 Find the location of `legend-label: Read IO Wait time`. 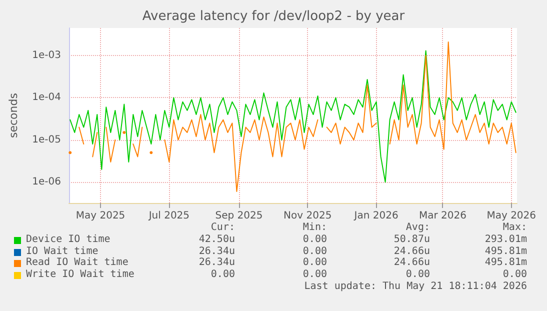

legend-label: Read IO Wait time is located at coordinates (77, 262).